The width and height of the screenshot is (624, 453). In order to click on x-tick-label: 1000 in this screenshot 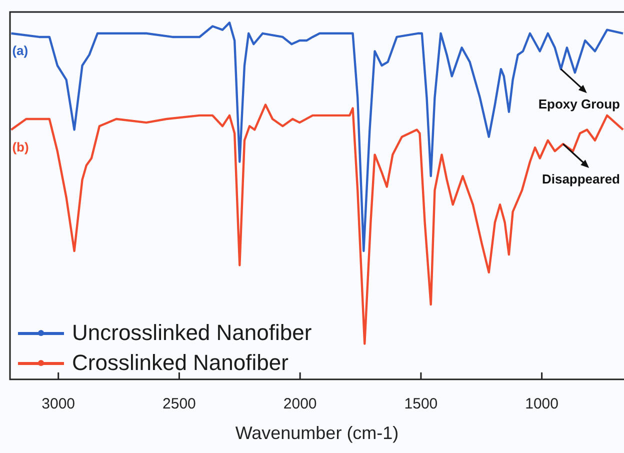, I will do `click(541, 404)`.